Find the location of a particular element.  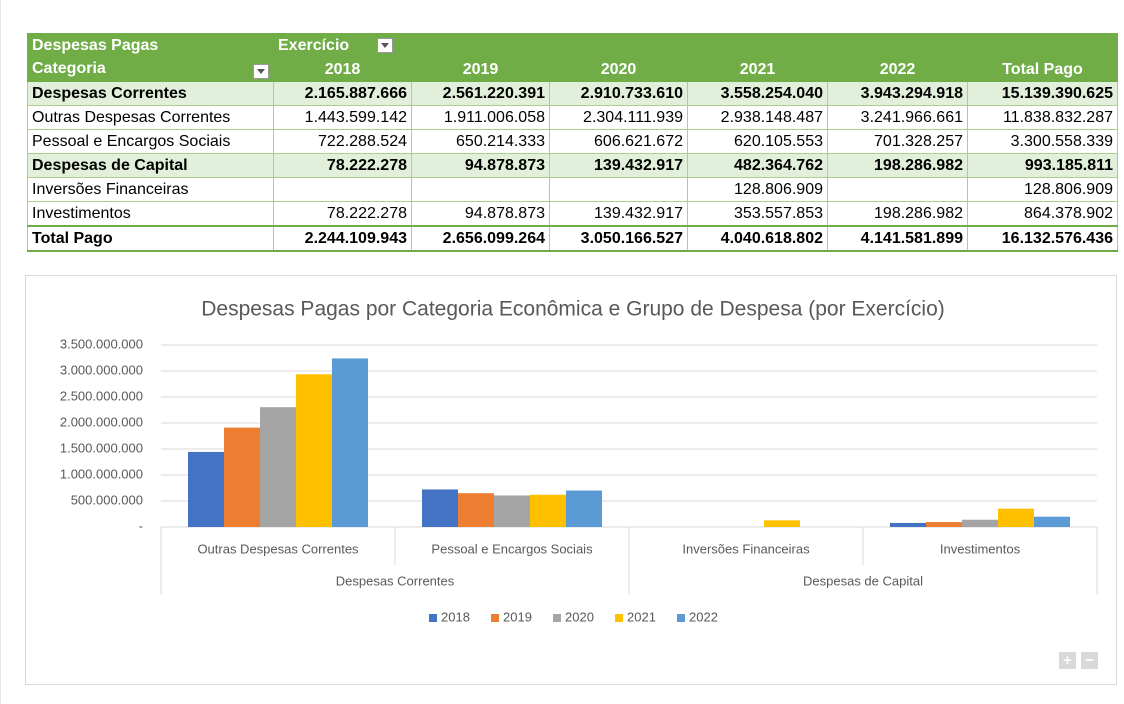

value-cell: 3.241.966.661 is located at coordinates (897, 117).